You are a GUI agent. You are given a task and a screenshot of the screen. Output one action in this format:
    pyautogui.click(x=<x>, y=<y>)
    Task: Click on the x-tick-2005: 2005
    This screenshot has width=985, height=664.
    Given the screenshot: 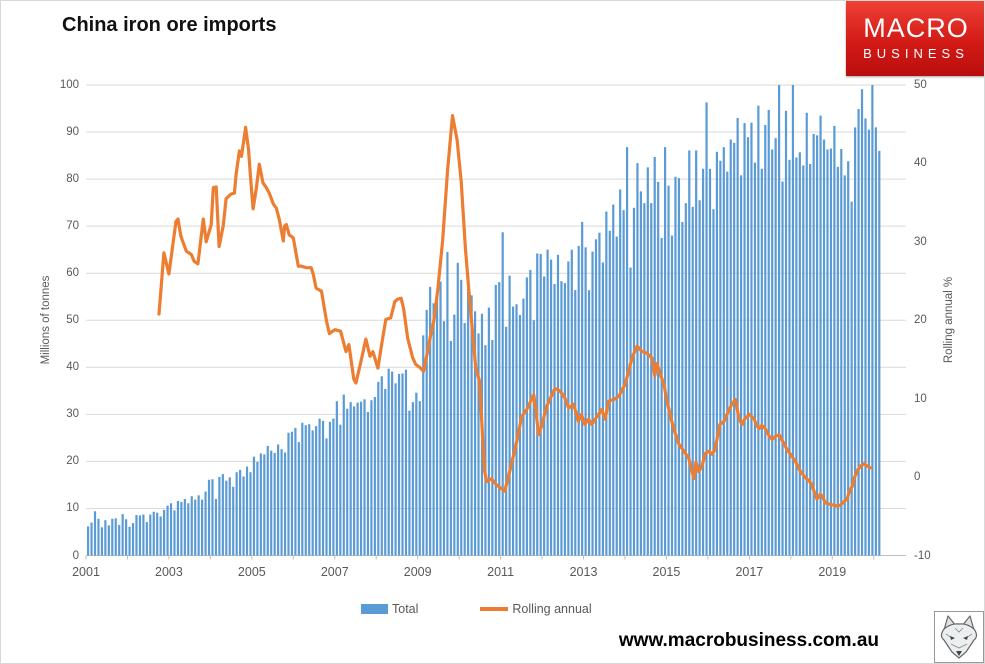 What is the action you would take?
    pyautogui.click(x=251, y=572)
    